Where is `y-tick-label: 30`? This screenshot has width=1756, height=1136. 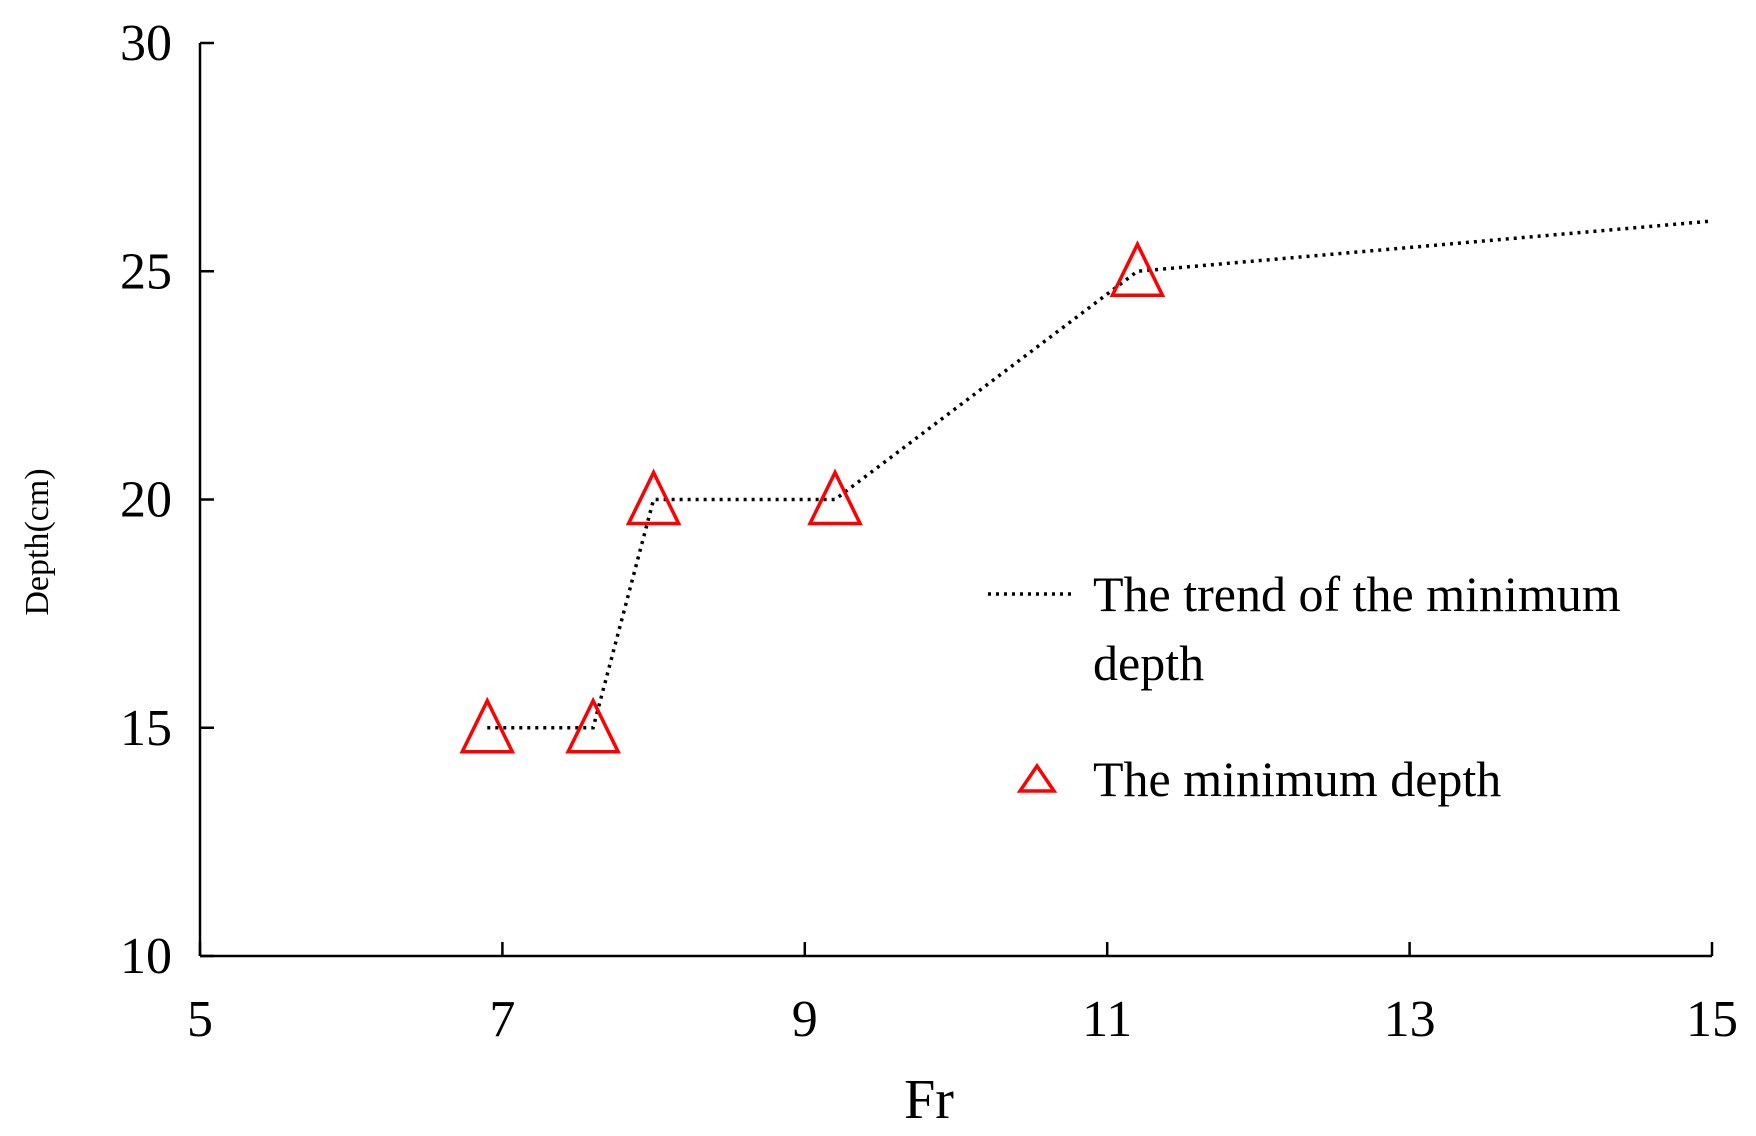
y-tick-label: 30 is located at coordinates (146, 43).